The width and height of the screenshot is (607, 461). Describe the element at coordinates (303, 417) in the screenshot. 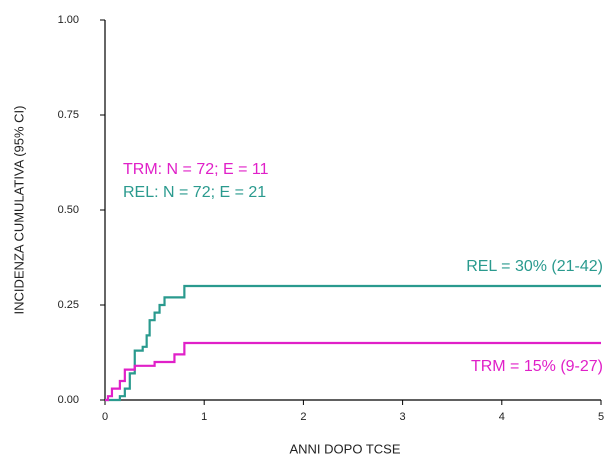

I see `x-tick-label: 2` at that location.